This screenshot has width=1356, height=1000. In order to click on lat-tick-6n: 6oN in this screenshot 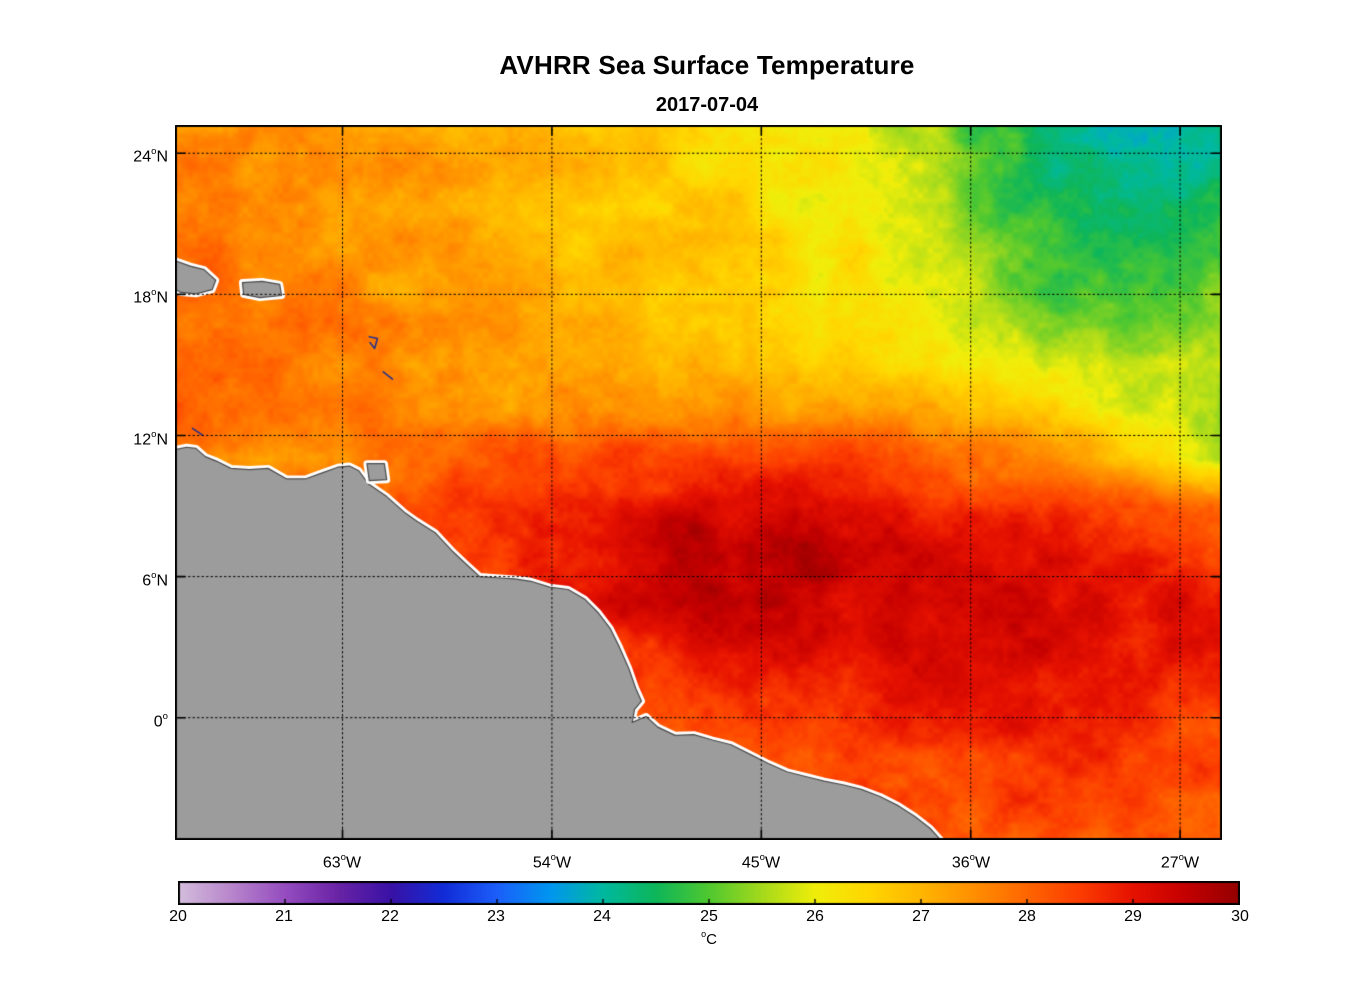, I will do `click(155, 579)`.